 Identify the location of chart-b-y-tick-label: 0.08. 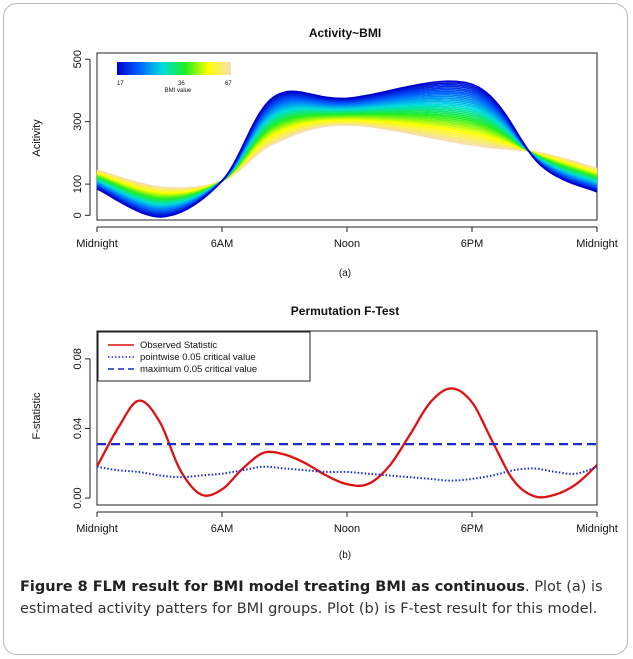
(78, 358).